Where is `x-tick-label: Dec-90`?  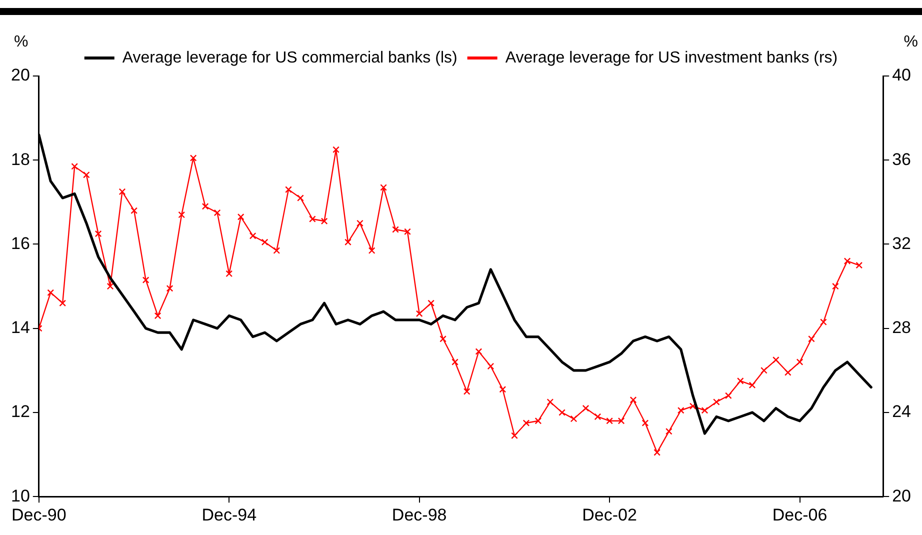
x-tick-label: Dec-90 is located at coordinates (39, 514).